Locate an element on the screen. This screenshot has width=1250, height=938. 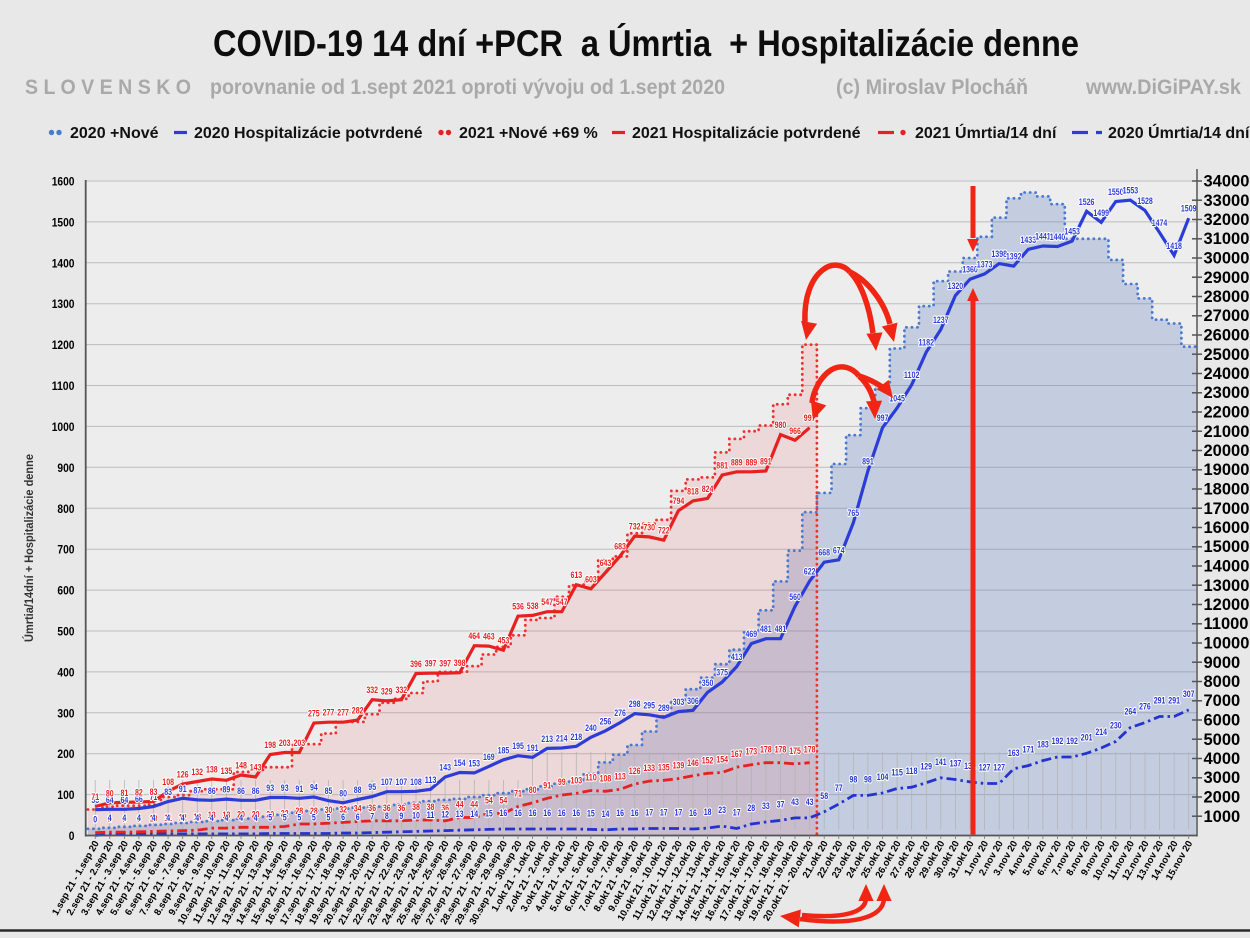
svg-text: 1237 is located at coordinates (941, 319).